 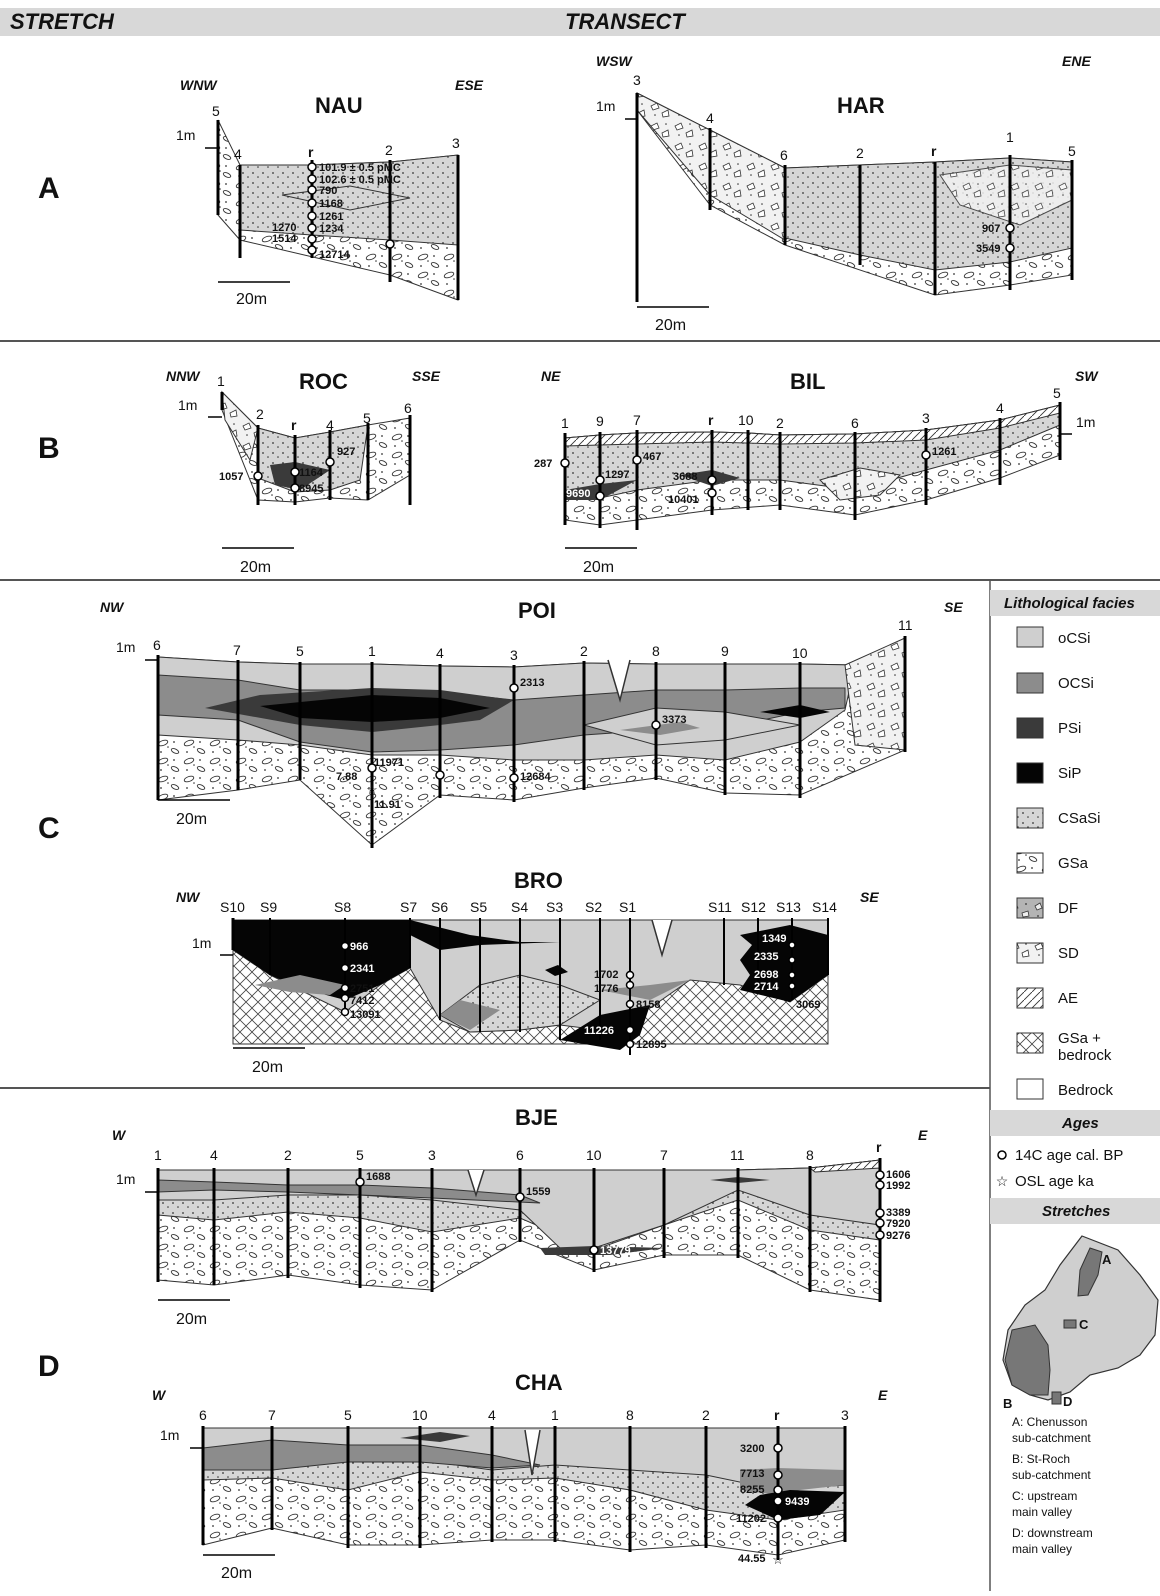 What do you see at coordinates (311, 473) in the screenshot?
I see `roc-age: 1164` at bounding box center [311, 473].